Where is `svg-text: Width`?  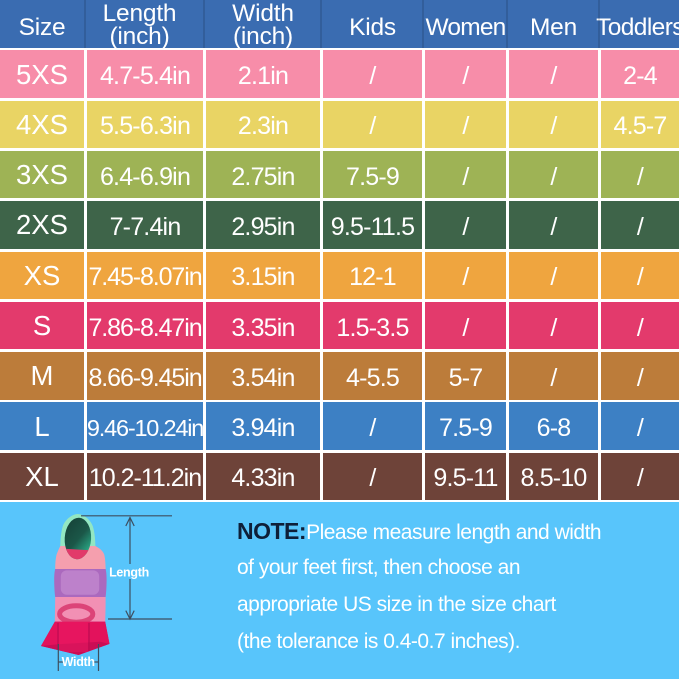
svg-text: Width is located at coordinates (78, 662).